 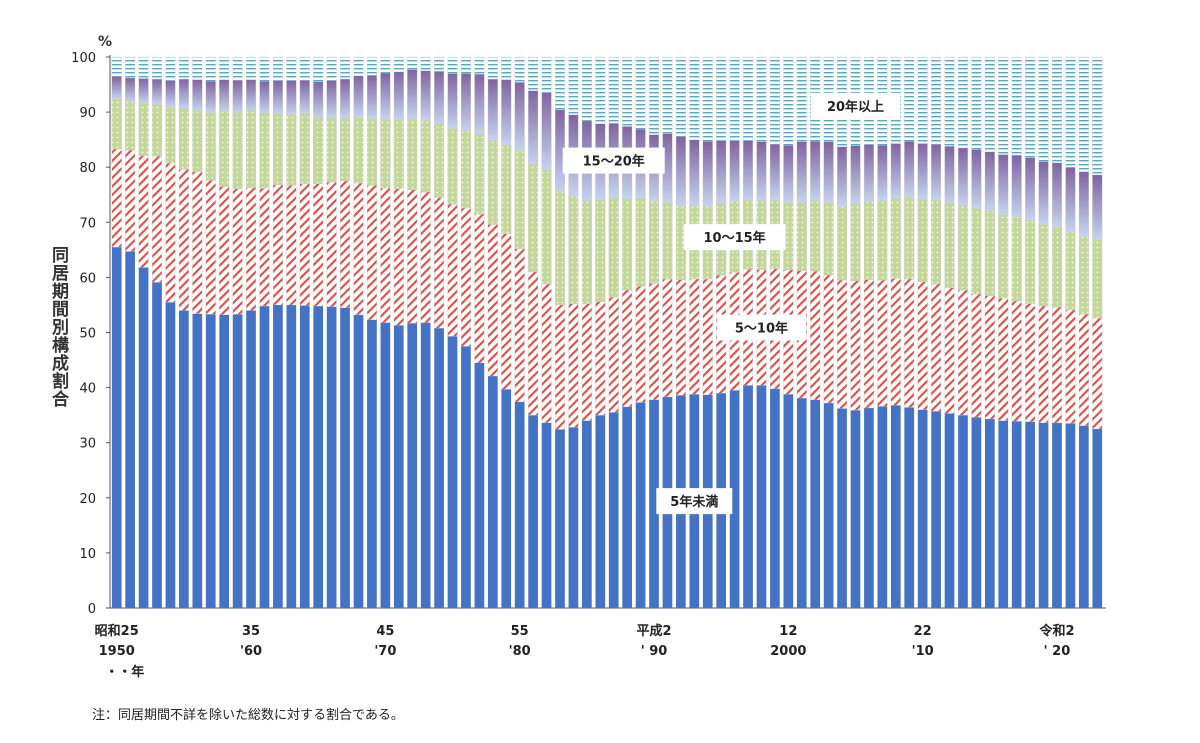 What do you see at coordinates (87, 113) in the screenshot?
I see `y-tick-label: 90` at bounding box center [87, 113].